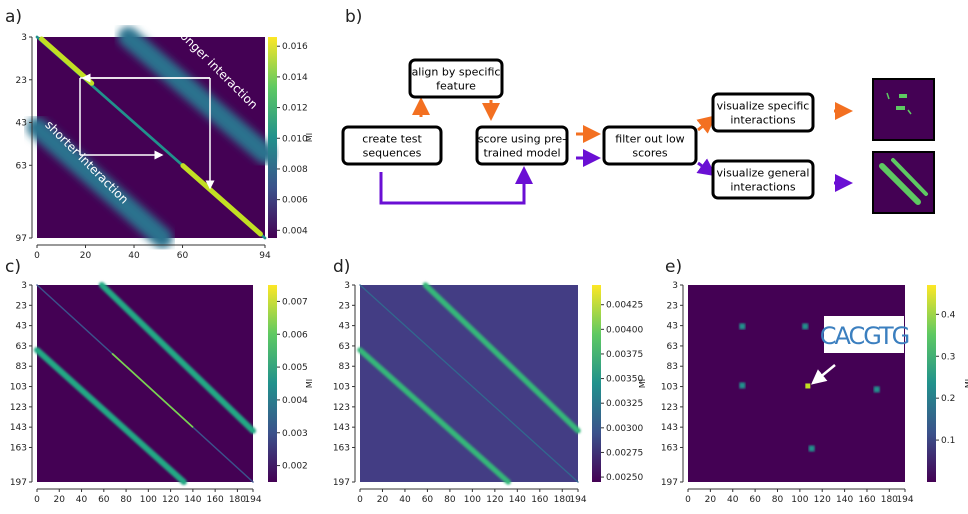 This screenshot has width=968, height=514. I want to click on motif-logo: CACGTG, so click(864, 336).